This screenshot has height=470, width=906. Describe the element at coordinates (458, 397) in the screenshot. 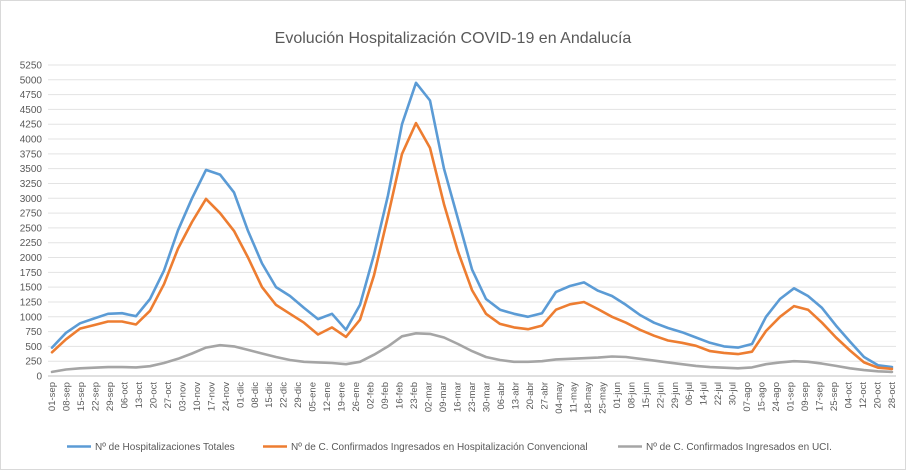

I see `x-tick-label: 16-mar` at that location.